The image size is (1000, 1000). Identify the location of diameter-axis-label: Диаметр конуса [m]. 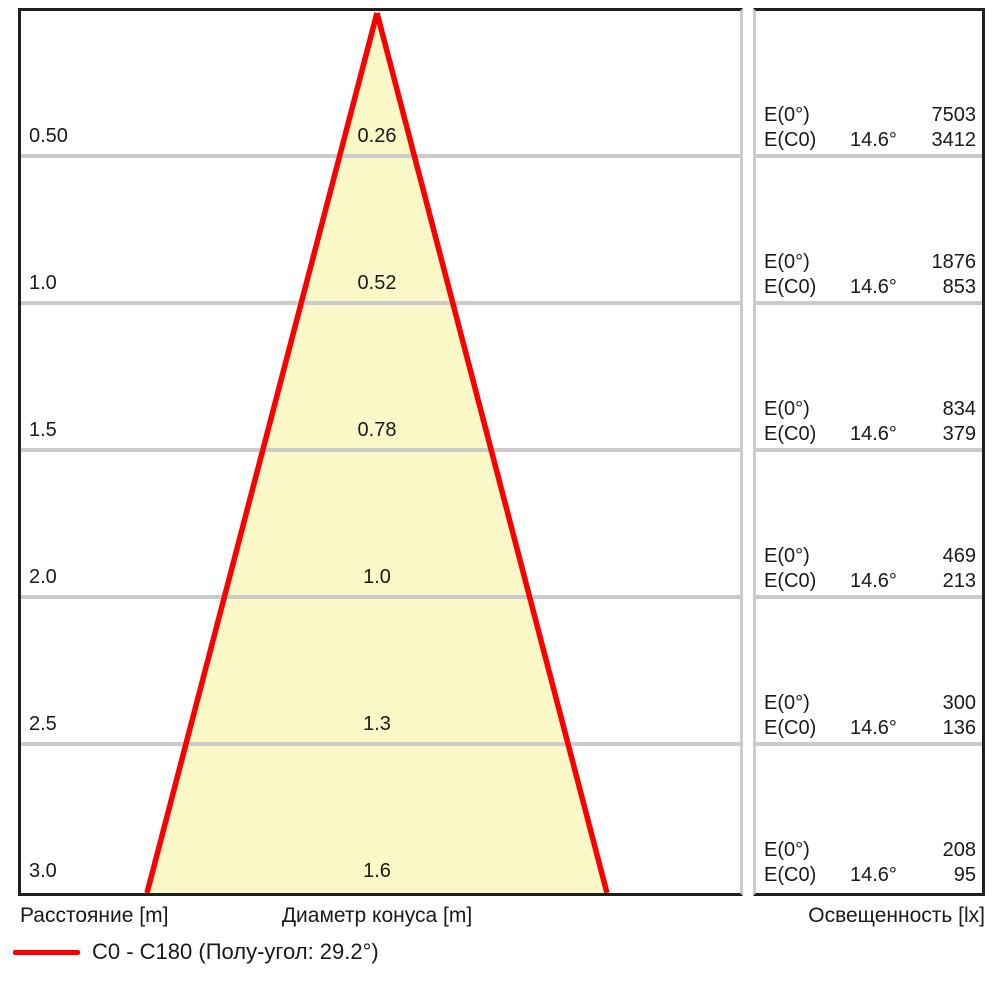
(377, 915).